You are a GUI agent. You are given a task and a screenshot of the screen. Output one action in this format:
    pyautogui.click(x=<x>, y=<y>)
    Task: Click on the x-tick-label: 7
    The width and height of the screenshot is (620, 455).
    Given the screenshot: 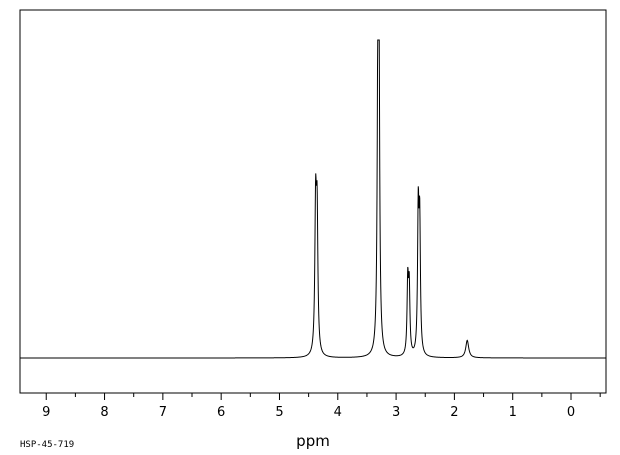 What is the action you would take?
    pyautogui.click(x=163, y=412)
    